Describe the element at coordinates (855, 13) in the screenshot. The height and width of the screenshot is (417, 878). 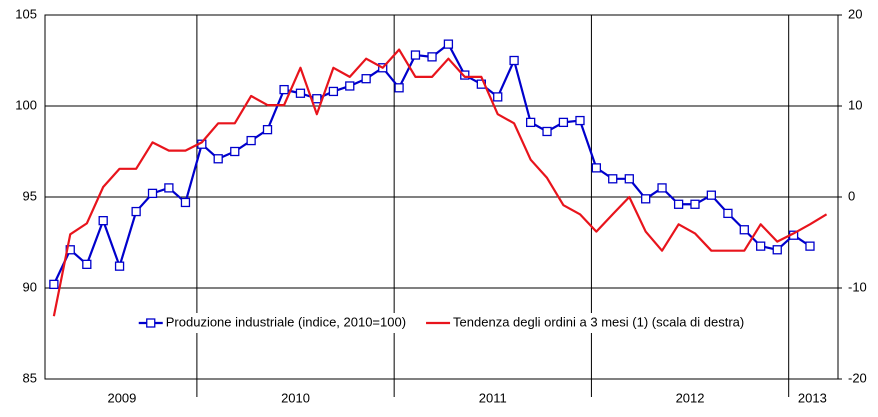
I see `y2-tick-label: 20` at that location.